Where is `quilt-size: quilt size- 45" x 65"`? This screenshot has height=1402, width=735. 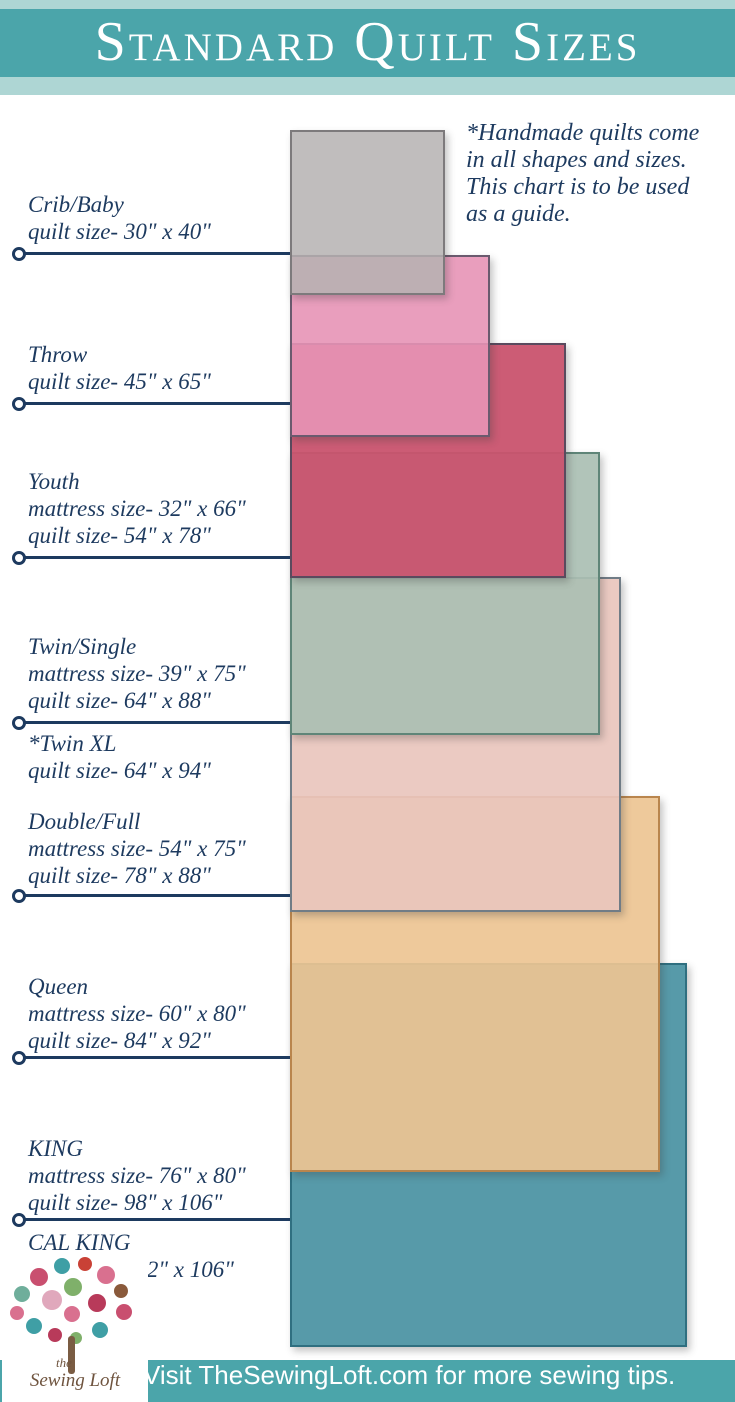 quilt-size: quilt size- 45" x 65" is located at coordinates (119, 381).